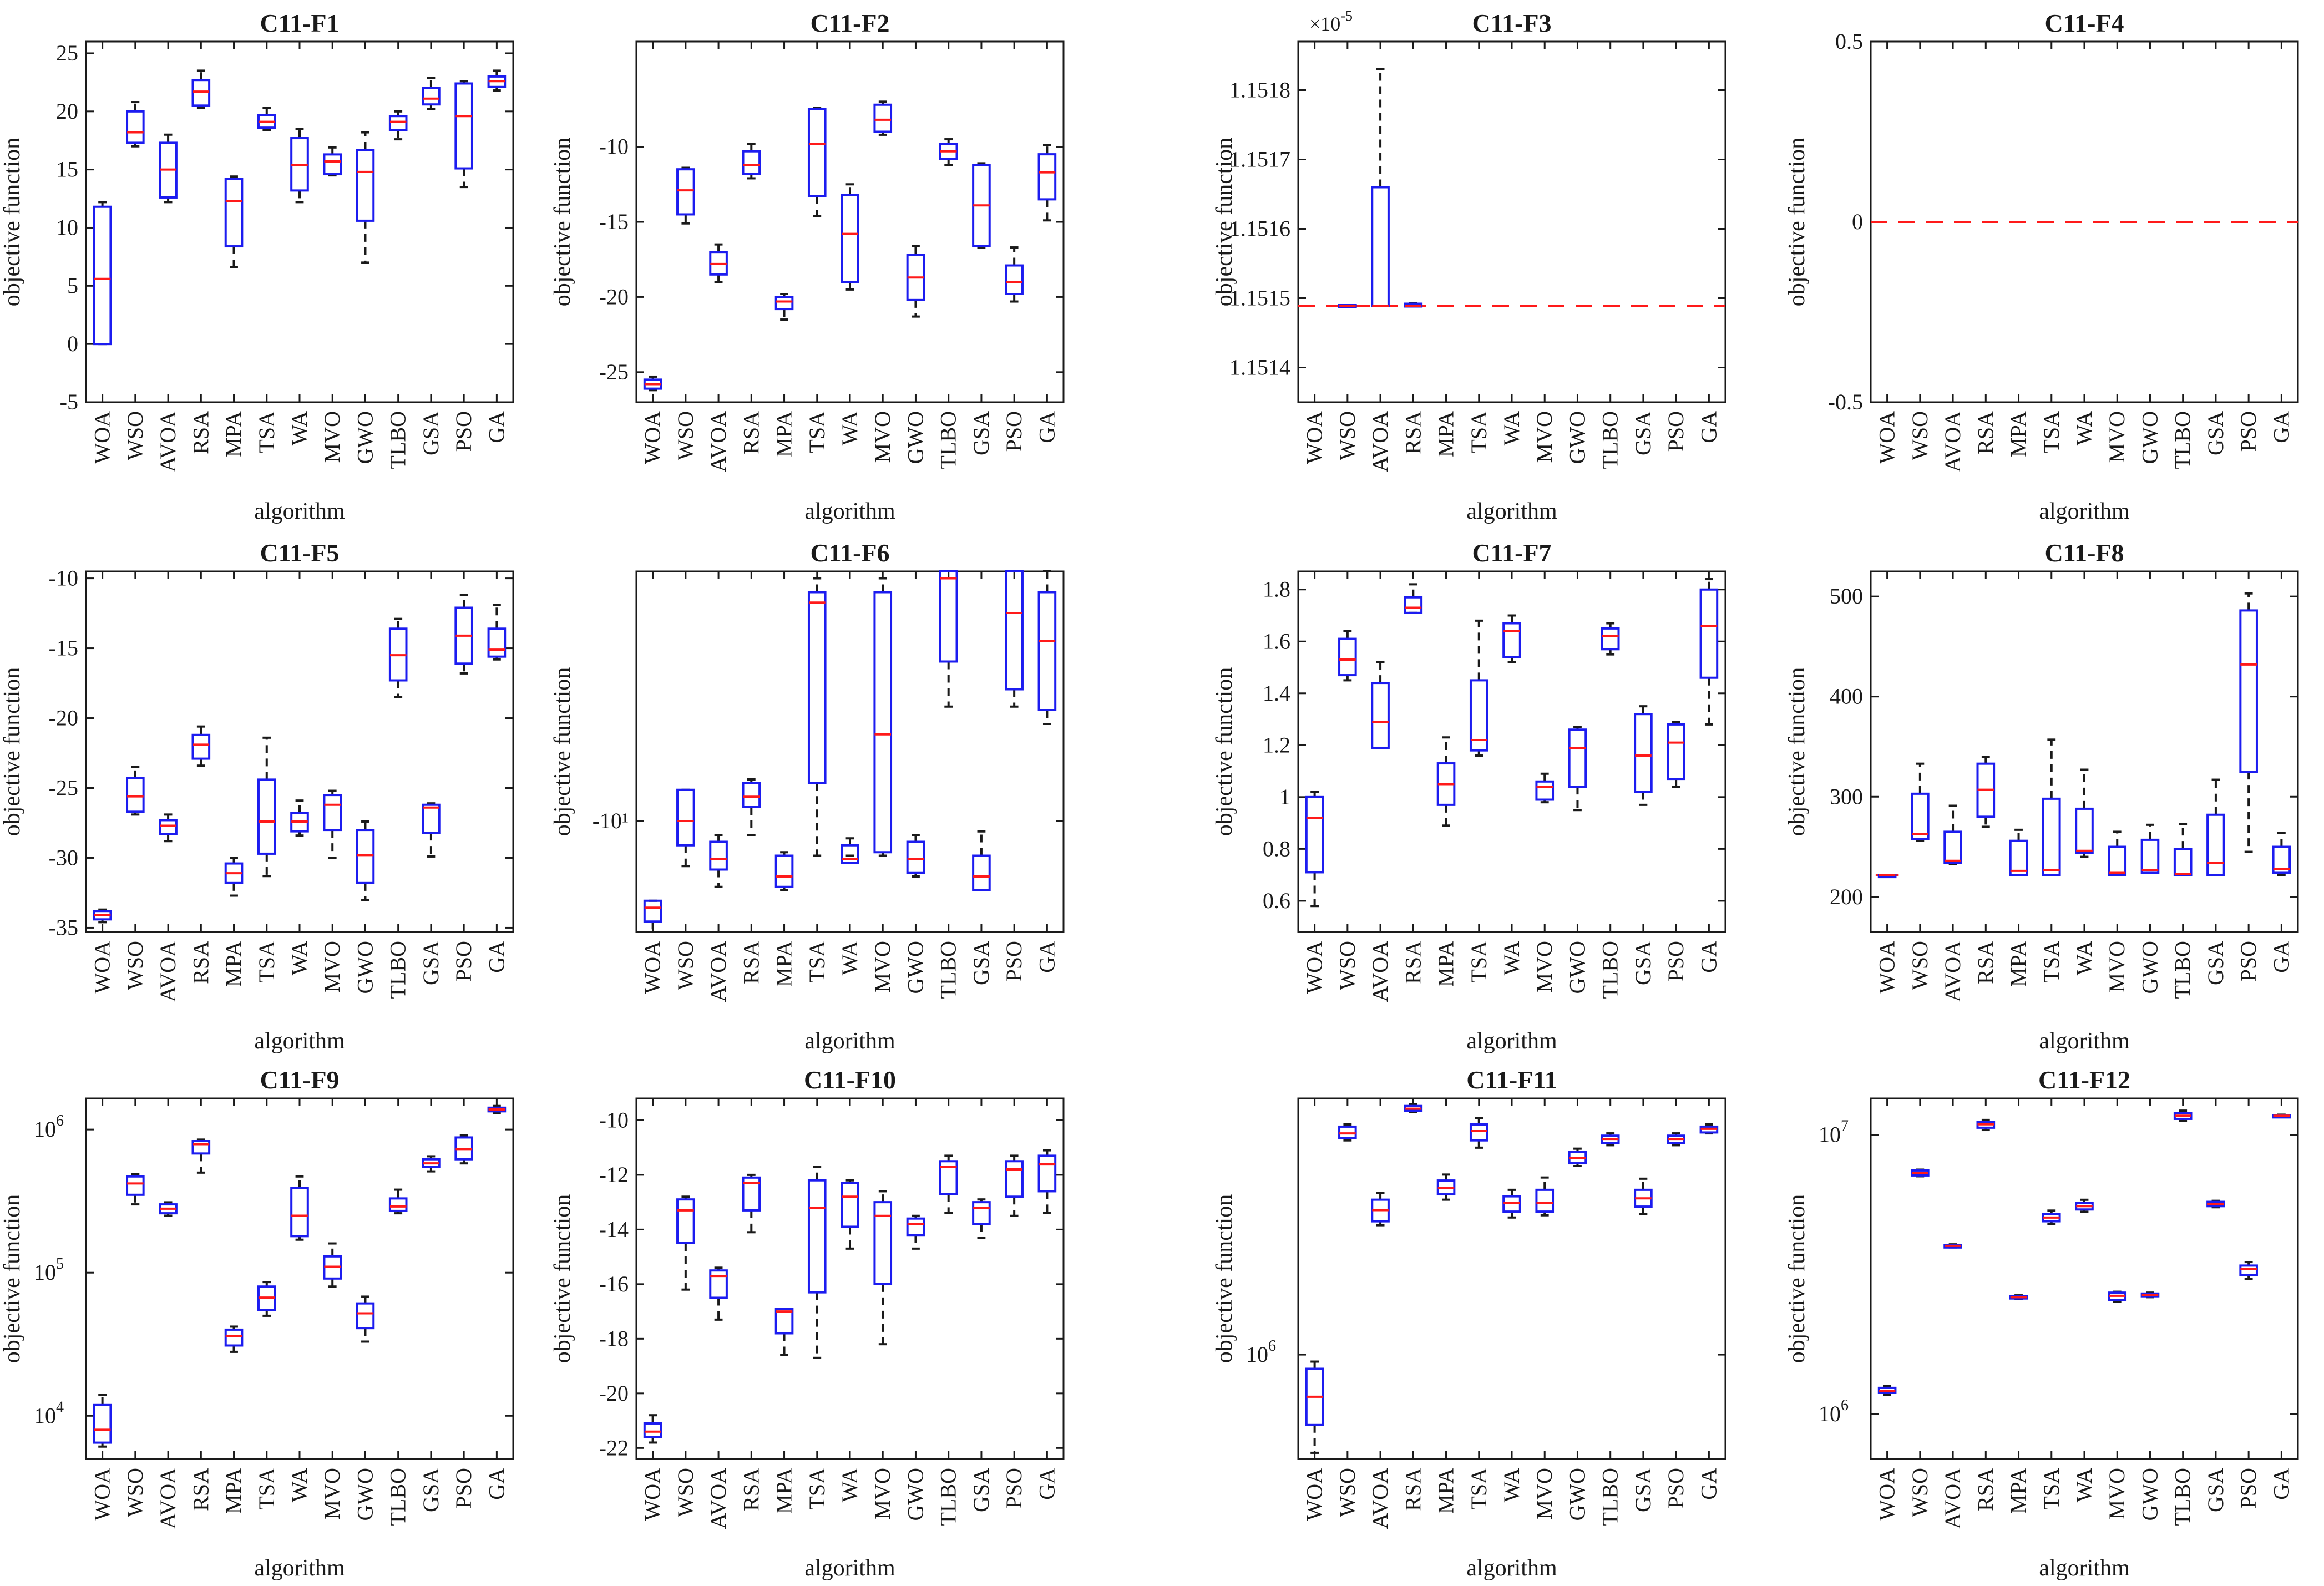 Image resolution: width=2324 pixels, height=1586 pixels. I want to click on y-tick-label: 15, so click(67, 170).